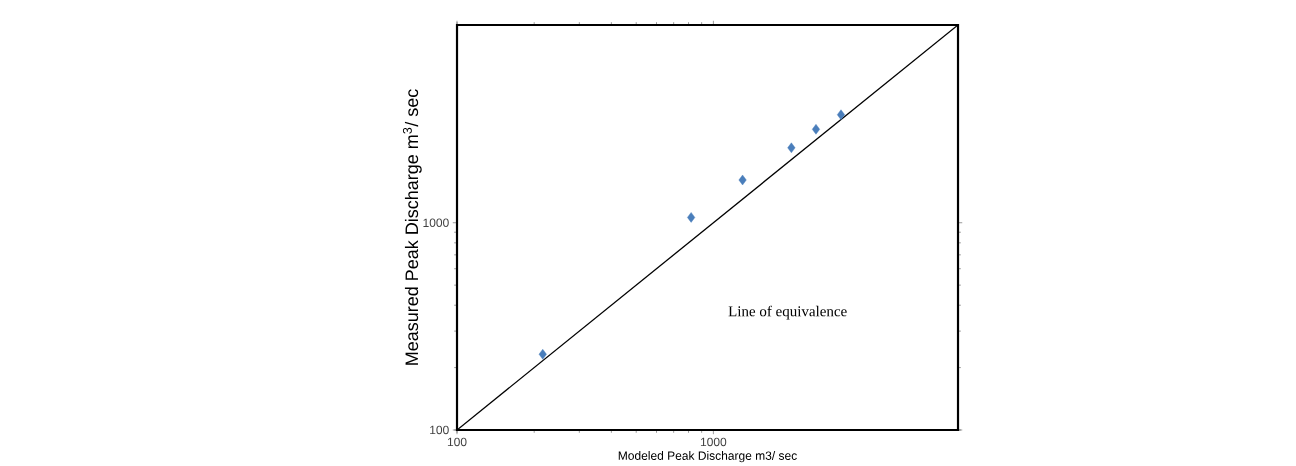 The height and width of the screenshot is (466, 1296). I want to click on x-axis-title: Modeled Peak Discharge m3/ sec, so click(707, 457).